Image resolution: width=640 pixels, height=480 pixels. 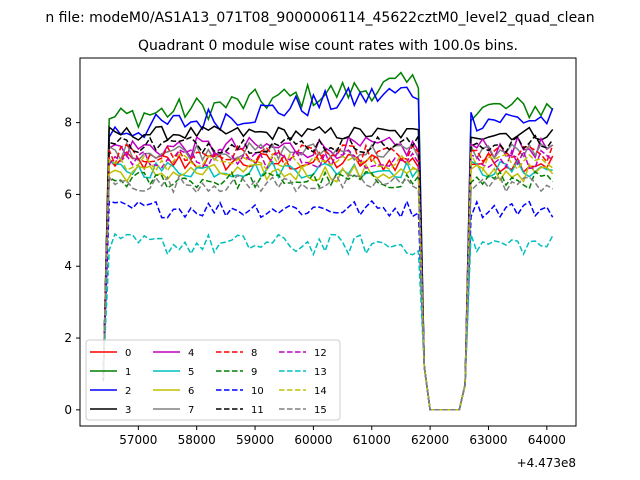 What do you see at coordinates (254, 353) in the screenshot?
I see `legend-label-8: 8` at bounding box center [254, 353].